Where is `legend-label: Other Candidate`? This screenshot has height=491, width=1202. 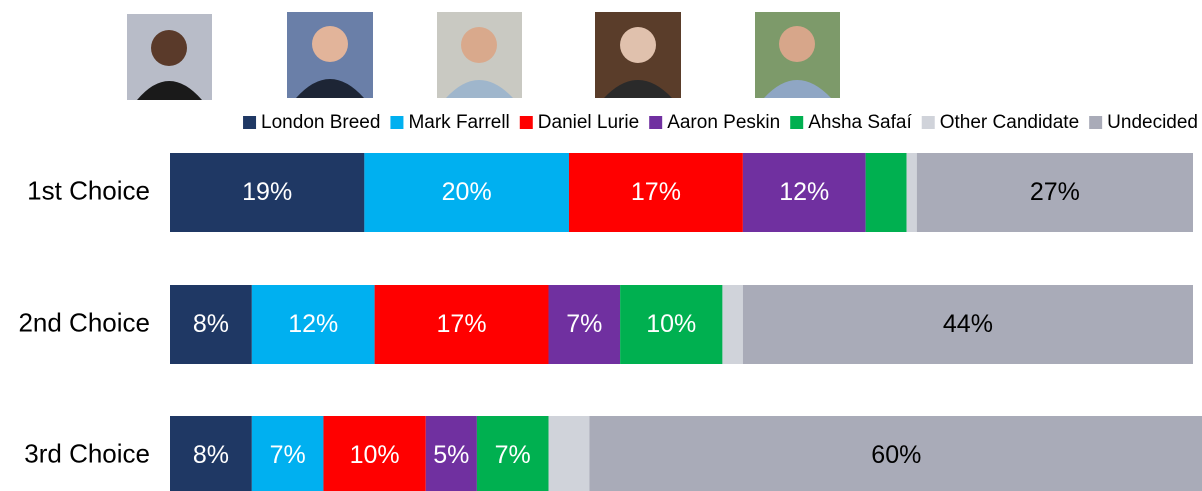 legend-label: Other Candidate is located at coordinates (1009, 122).